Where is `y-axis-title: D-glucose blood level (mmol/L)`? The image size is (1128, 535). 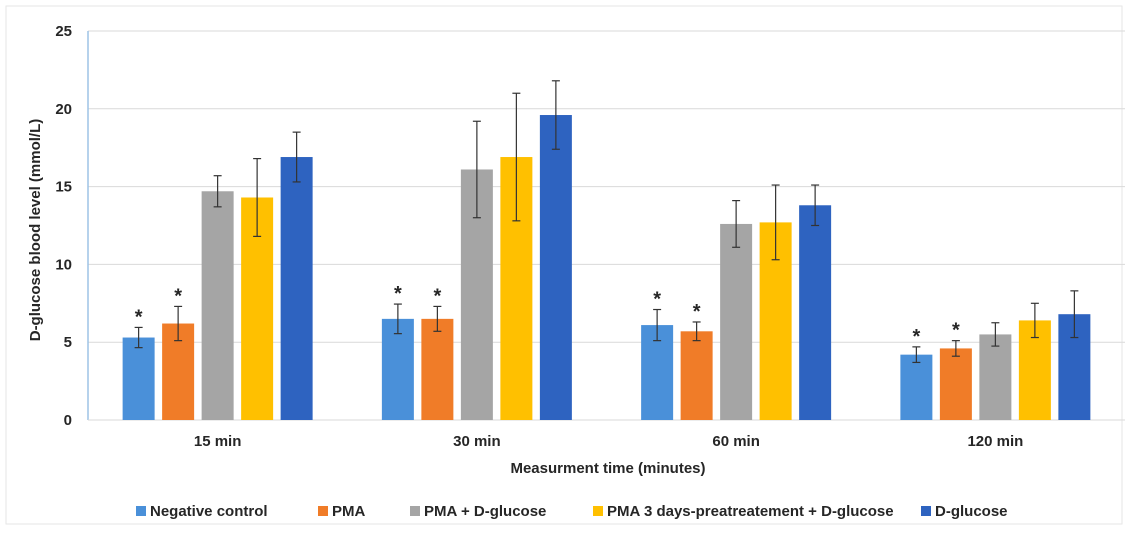
y-axis-title: D-glucose blood level (mmol/L) is located at coordinates (35, 230).